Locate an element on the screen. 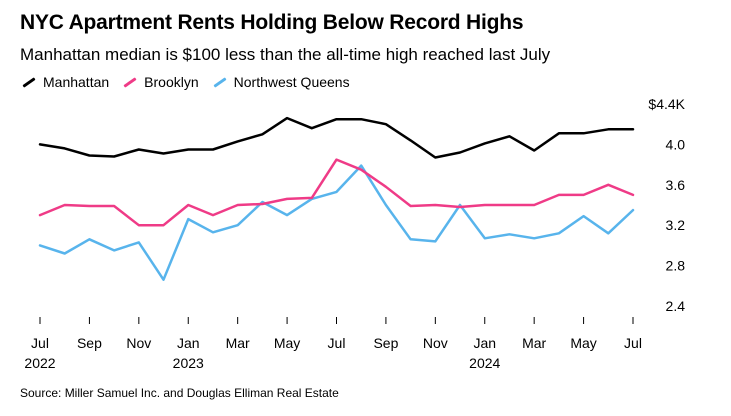 The height and width of the screenshot is (416, 731). legend-label: Brooklyn is located at coordinates (171, 82).